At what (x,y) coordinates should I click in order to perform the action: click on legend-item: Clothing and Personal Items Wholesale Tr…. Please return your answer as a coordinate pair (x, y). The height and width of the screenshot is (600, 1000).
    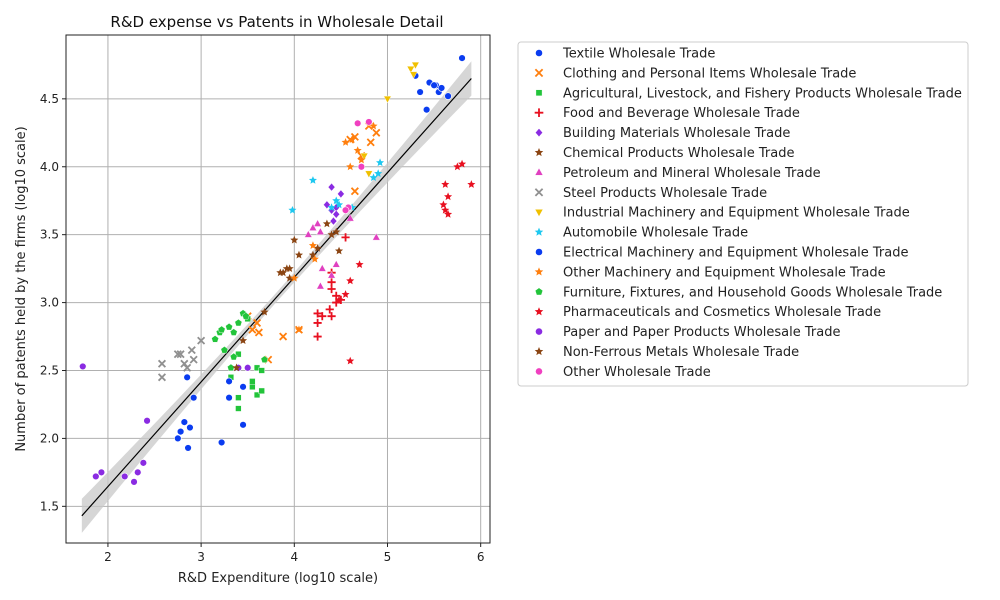
    Looking at the image, I should click on (695, 73).